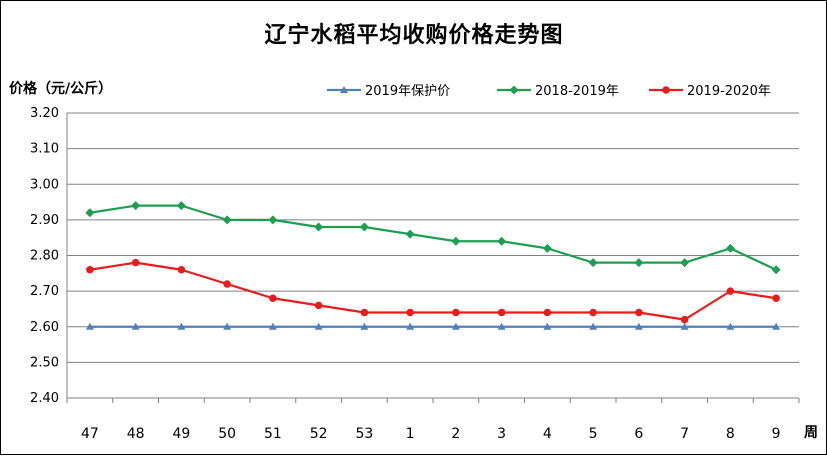  Describe the element at coordinates (44, 327) in the screenshot. I see `y-tick-label: 2.60` at that location.